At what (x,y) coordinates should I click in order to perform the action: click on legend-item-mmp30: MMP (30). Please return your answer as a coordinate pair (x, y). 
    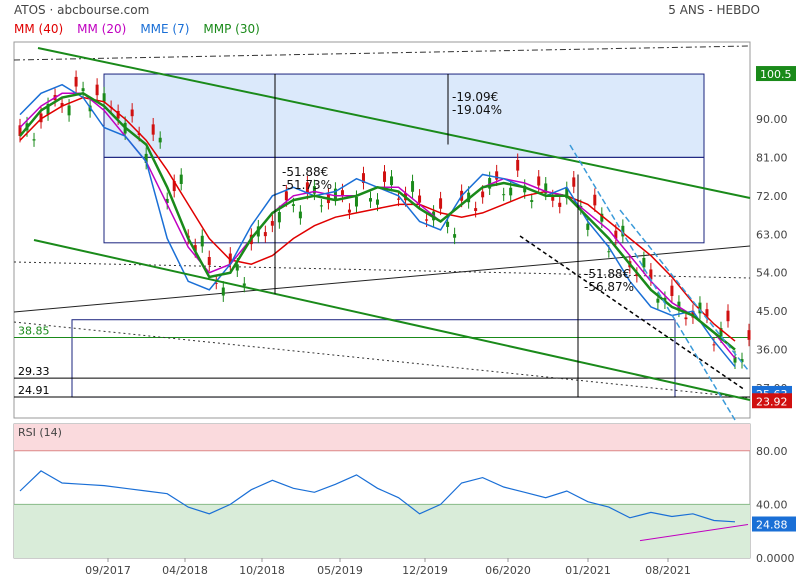
    Looking at the image, I should click on (231, 29).